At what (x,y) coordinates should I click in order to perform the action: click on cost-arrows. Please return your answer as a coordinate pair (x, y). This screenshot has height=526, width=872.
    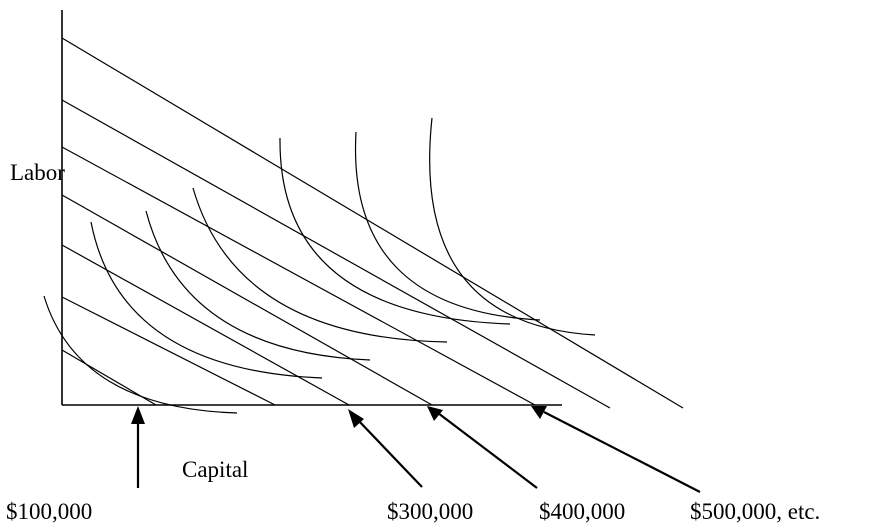
    Looking at the image, I should click on (416, 449).